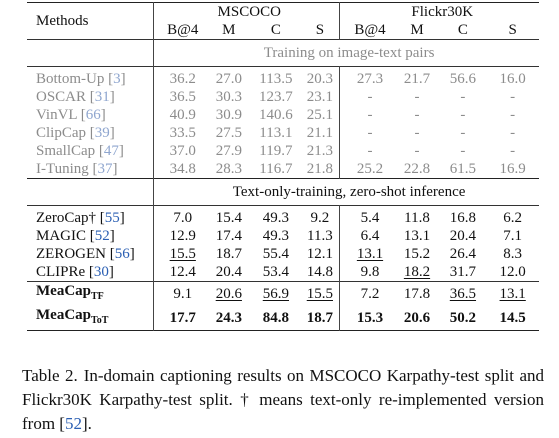 This screenshot has height=438, width=559. I want to click on metric-value: 140.6, so click(276, 115).